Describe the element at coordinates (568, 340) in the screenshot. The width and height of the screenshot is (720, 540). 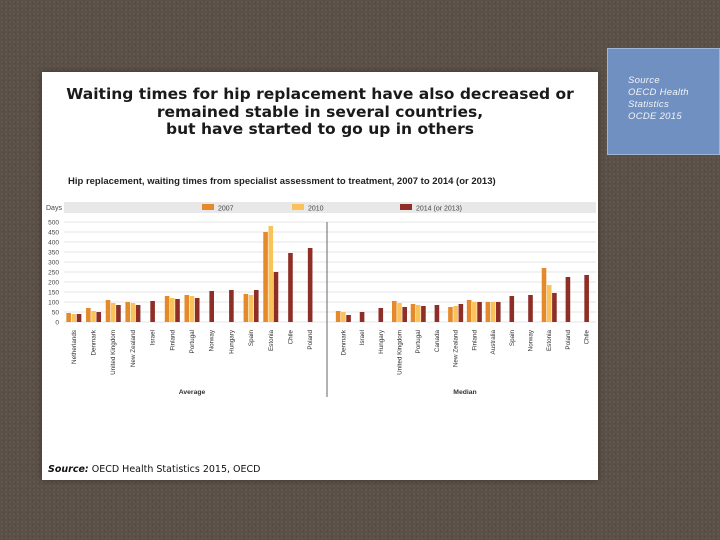
I see `x-tick-label: Poland` at that location.